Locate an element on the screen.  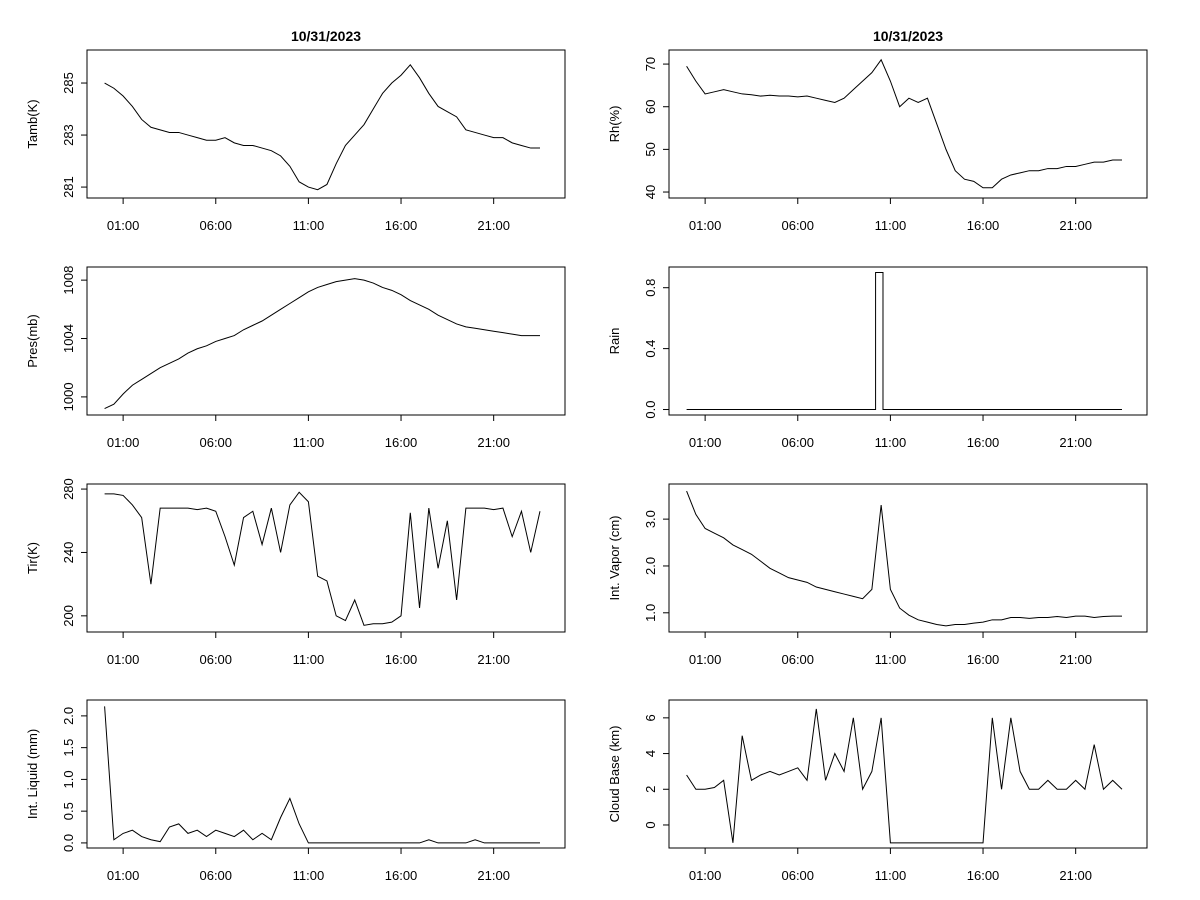
y-axis-label: Int. Vapor (cm) is located at coordinates (614, 557).